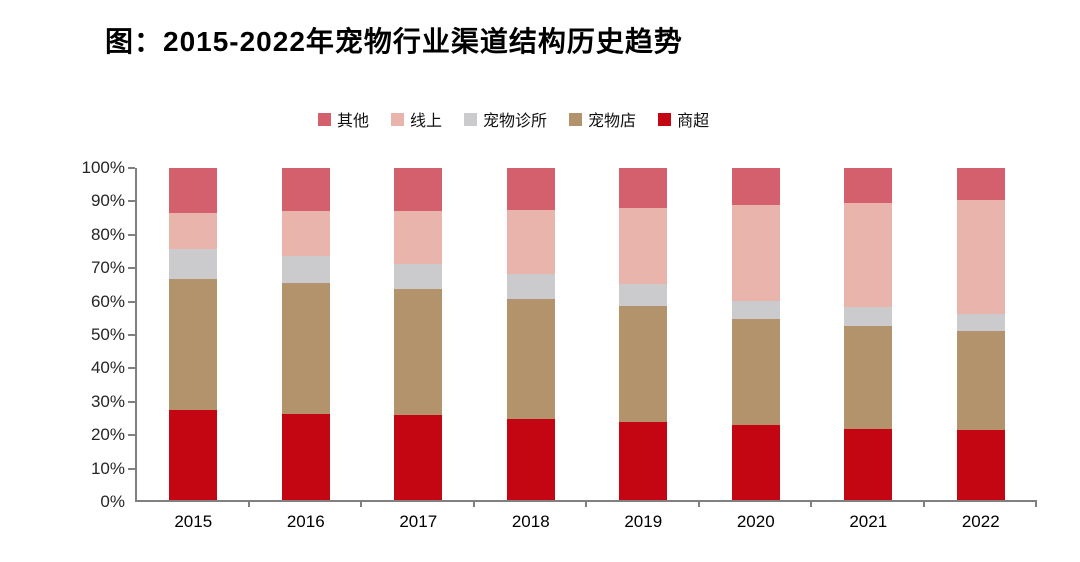  Describe the element at coordinates (107, 368) in the screenshot. I see `y-axis-label: 40%` at that location.